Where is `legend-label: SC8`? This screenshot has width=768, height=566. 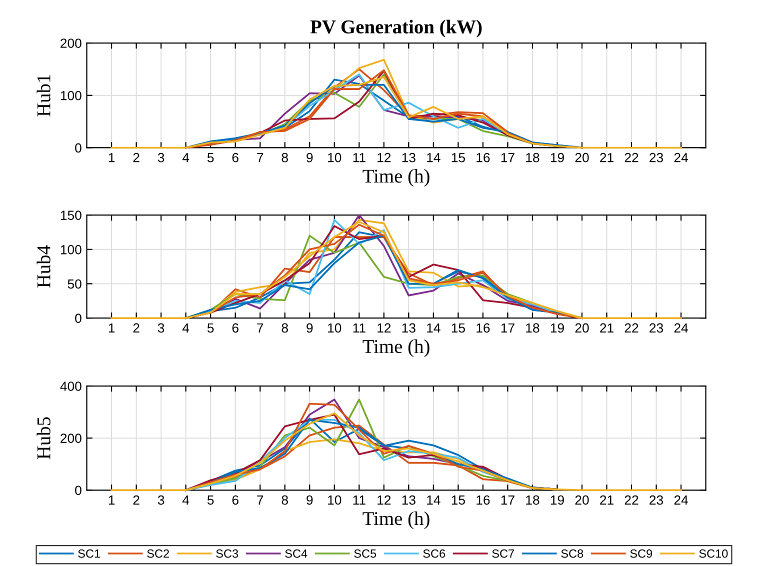
legend-label: SC8 is located at coordinates (572, 553).